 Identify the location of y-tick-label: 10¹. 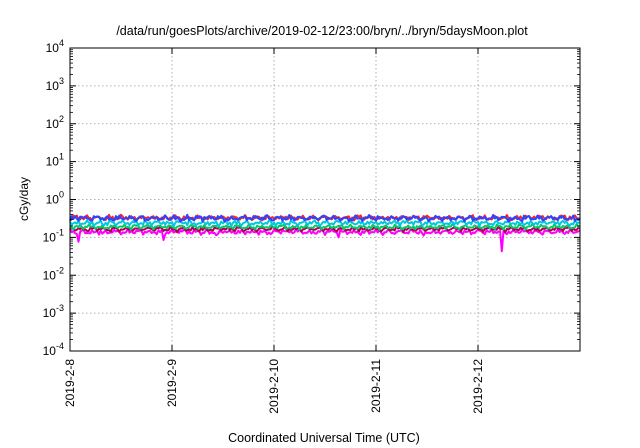
(55, 160).